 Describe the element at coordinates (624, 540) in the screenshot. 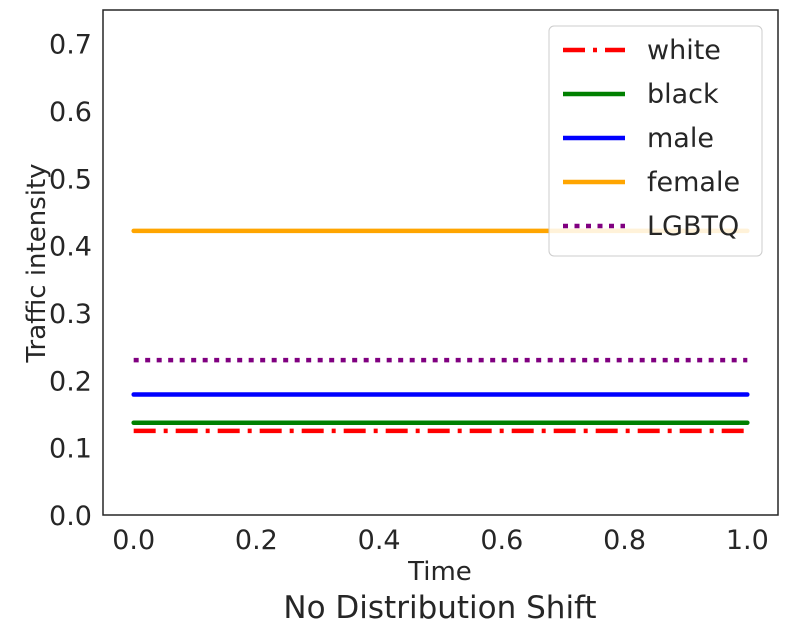

I see `x-tick-label: 0.8` at that location.